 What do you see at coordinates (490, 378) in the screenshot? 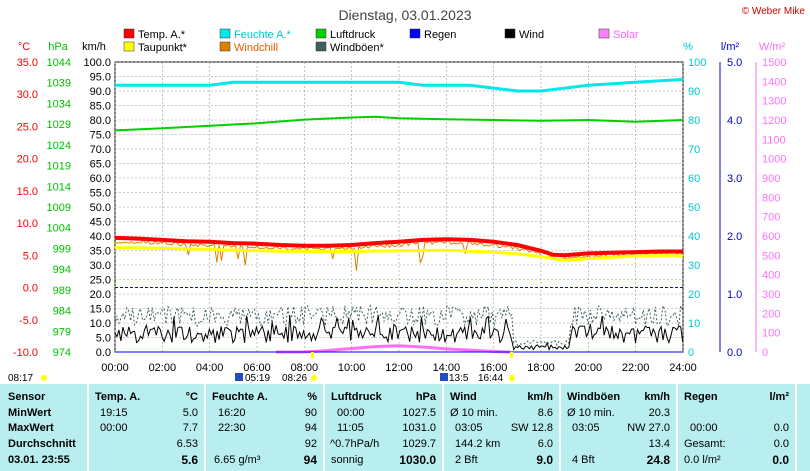
I see `sun-mark-label: 16:44` at bounding box center [490, 378].